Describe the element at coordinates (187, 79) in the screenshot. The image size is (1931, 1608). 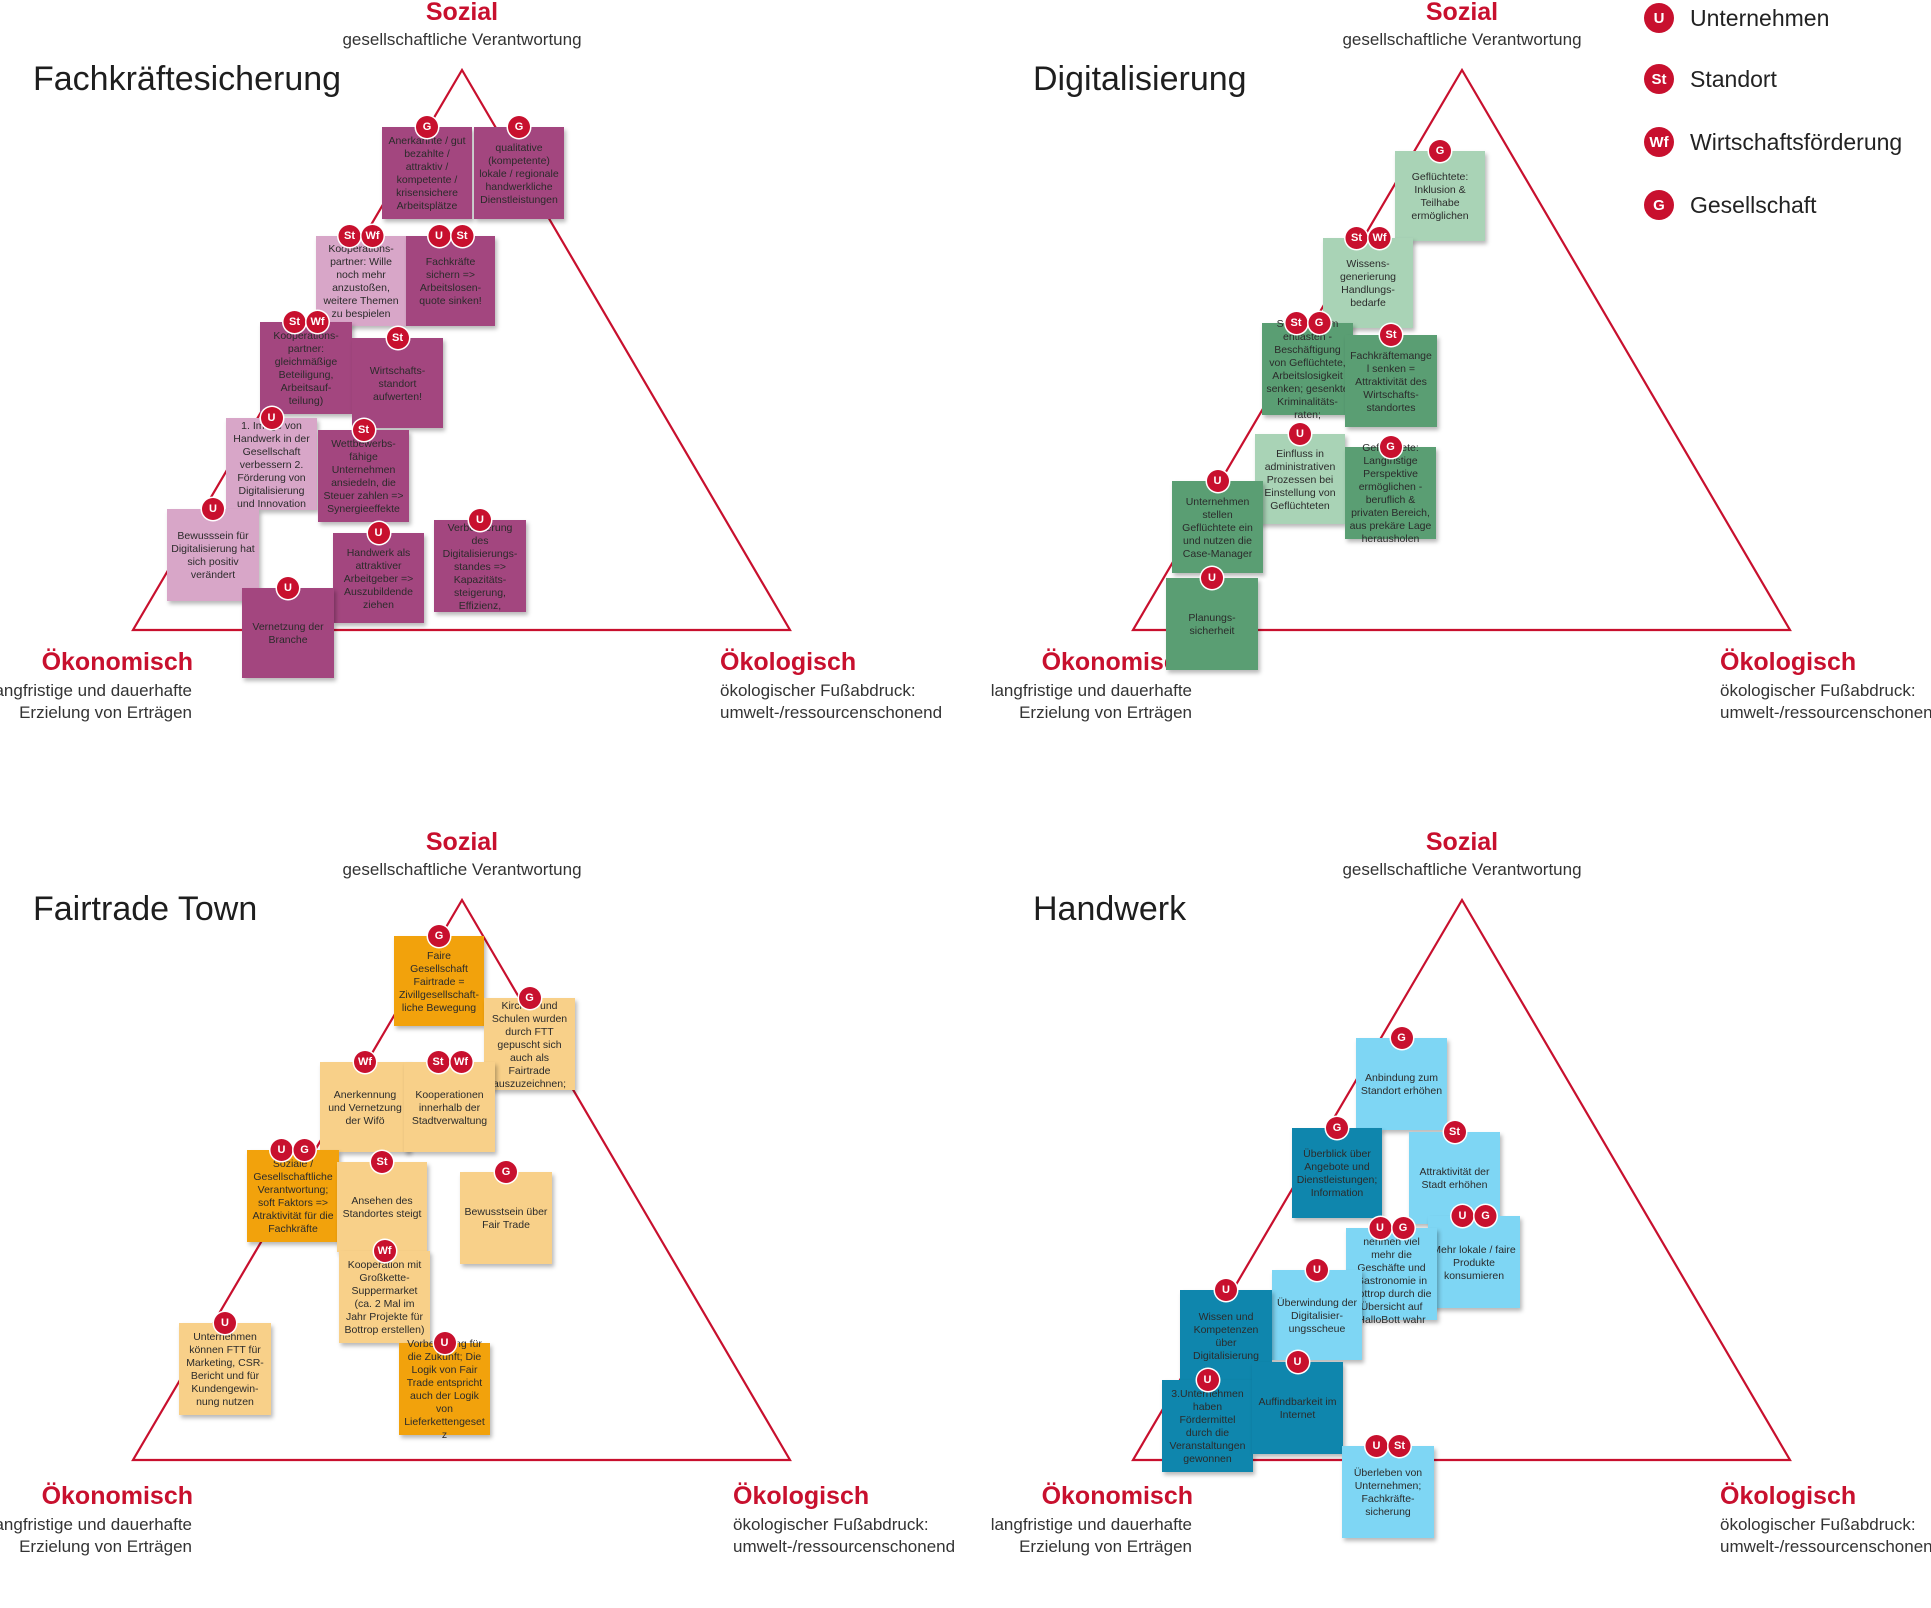
I see `panel-title: Fachkräftesicherung` at that location.